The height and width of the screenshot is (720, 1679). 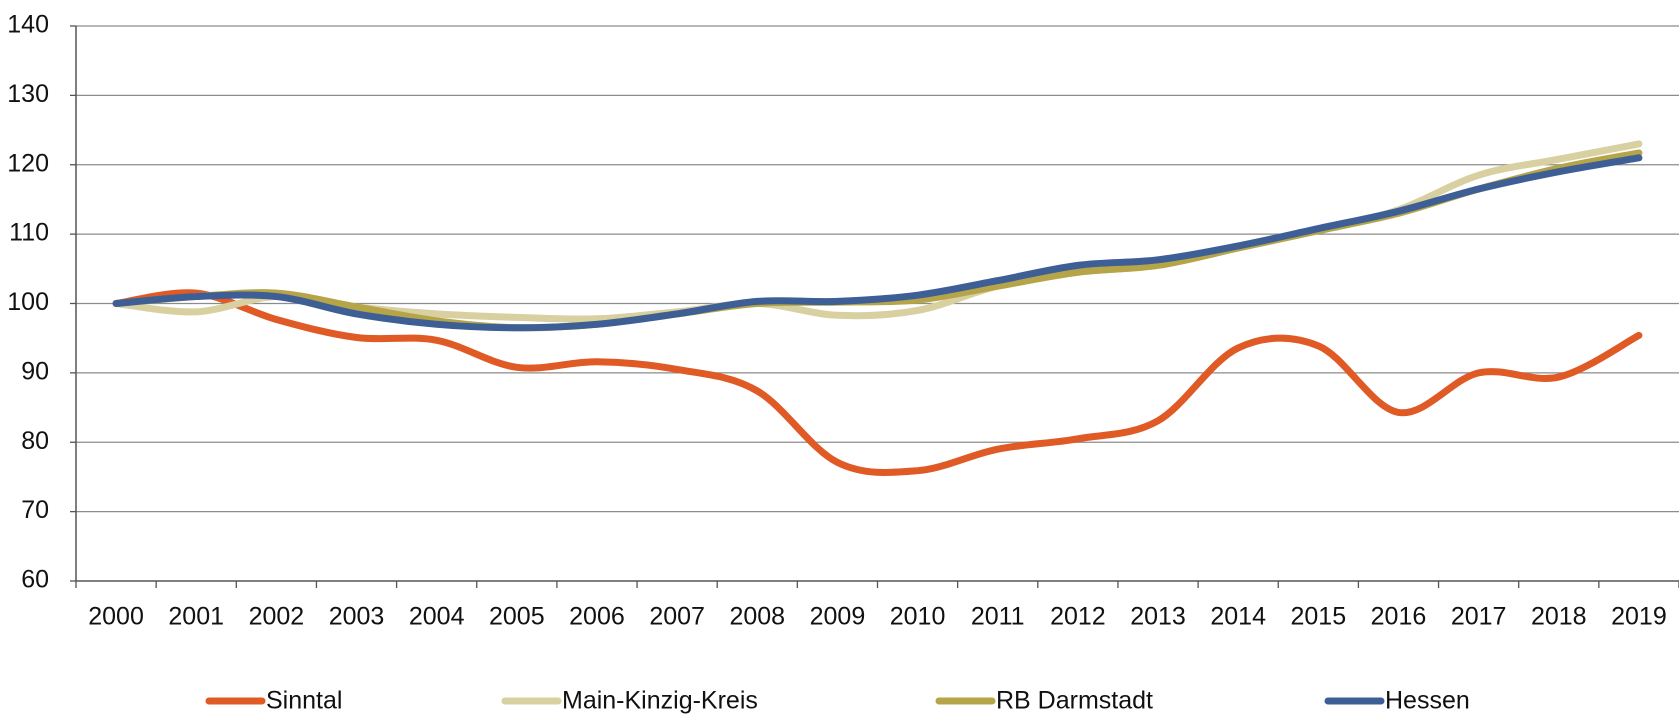 What do you see at coordinates (357, 617) in the screenshot?
I see `x-tick-label: 2003` at bounding box center [357, 617].